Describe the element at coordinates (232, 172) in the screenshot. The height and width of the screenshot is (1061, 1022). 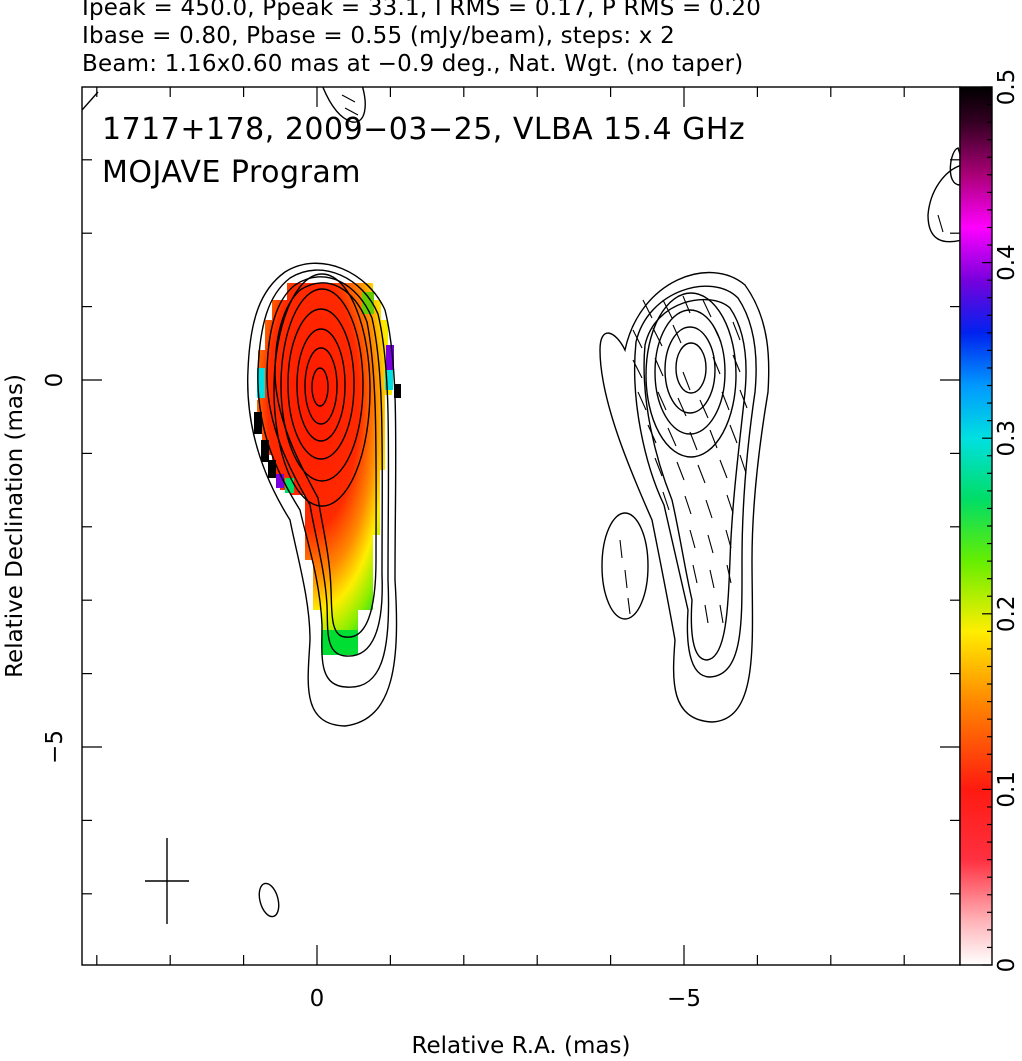
I see `program-name: MOJAVE Program` at that location.